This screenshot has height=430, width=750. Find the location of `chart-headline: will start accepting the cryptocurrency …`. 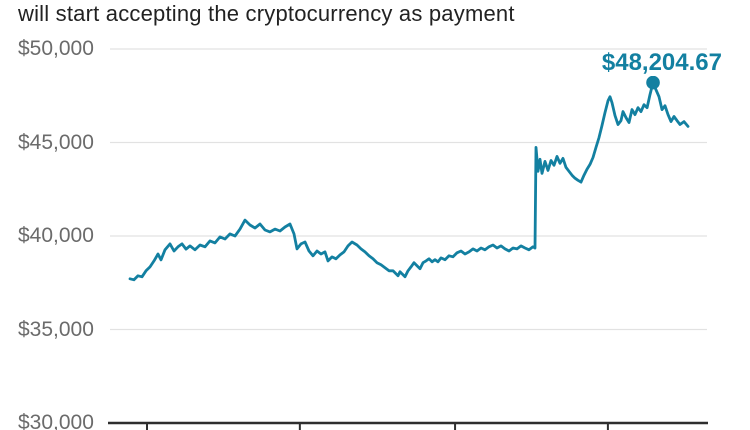

chart-headline: will start accepting the cryptocurrency … is located at coordinates (266, 13).